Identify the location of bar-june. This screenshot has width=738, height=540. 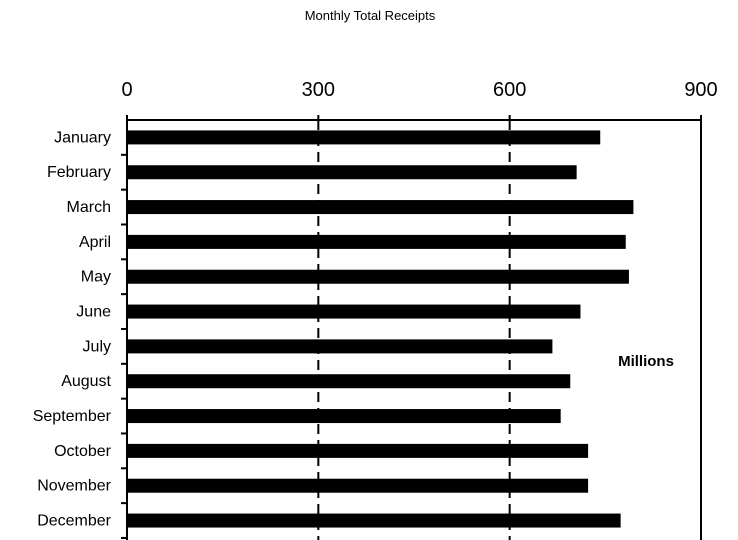
(354, 311).